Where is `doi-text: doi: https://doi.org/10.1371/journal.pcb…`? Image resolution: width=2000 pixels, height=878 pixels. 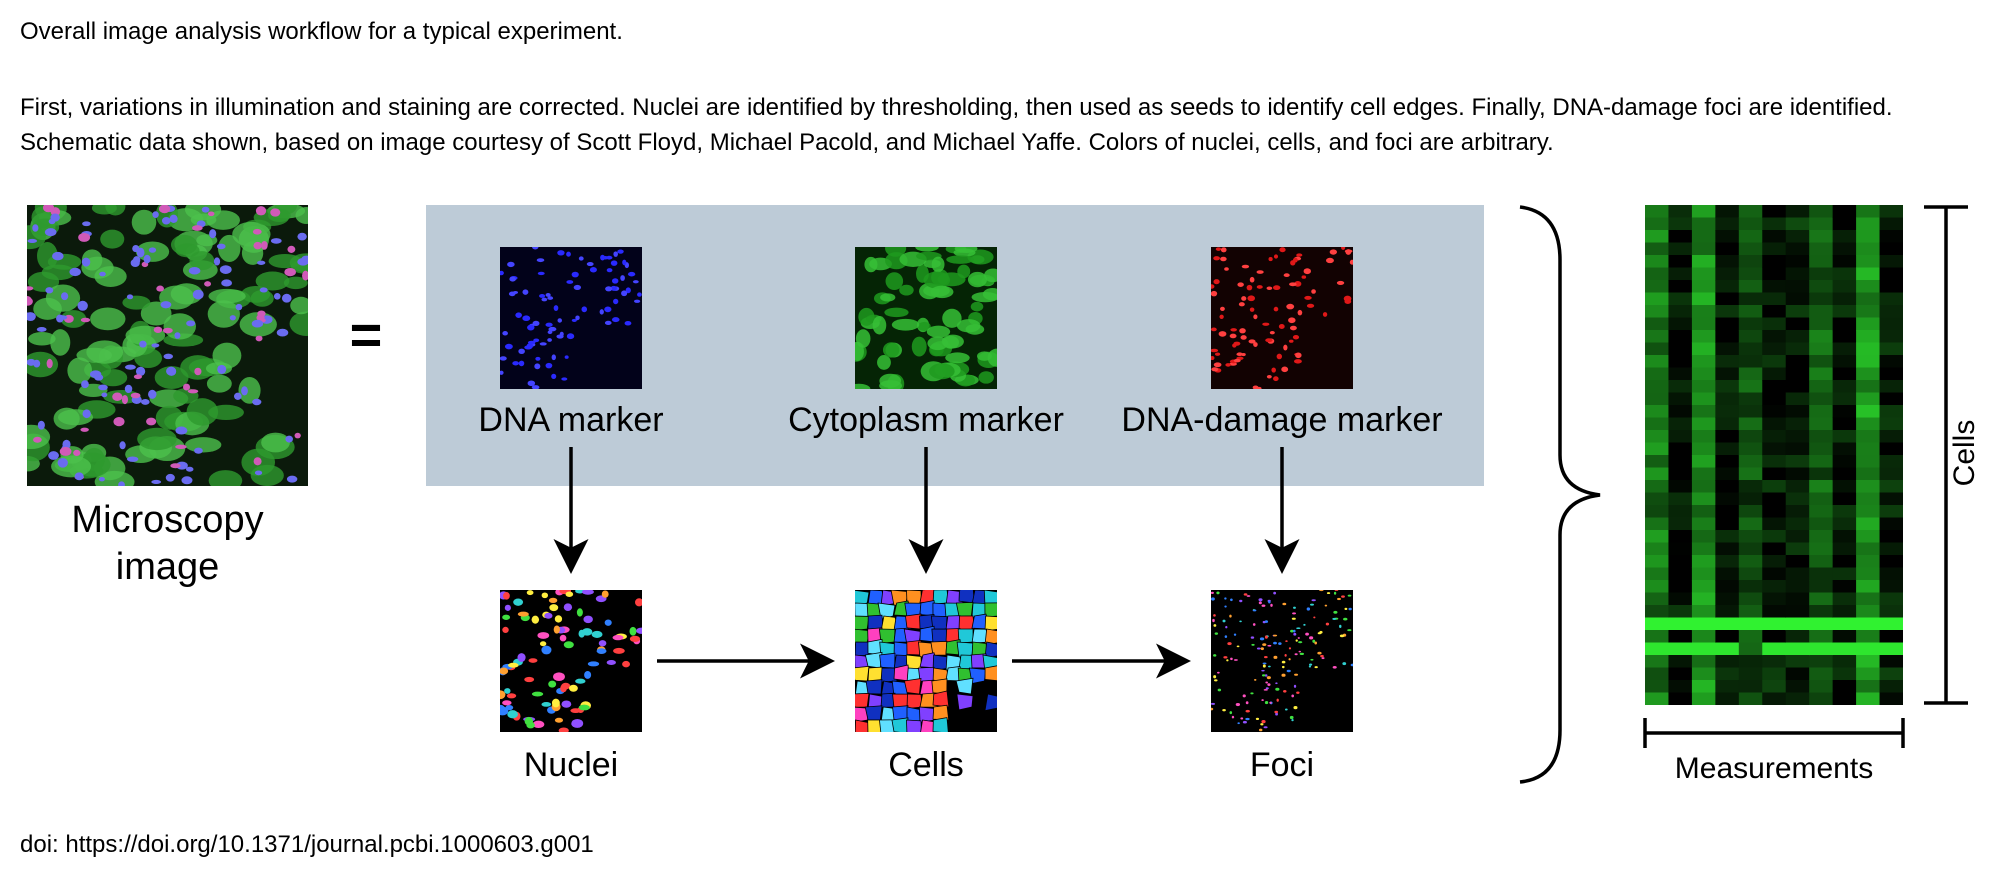
doi-text: doi: https://doi.org/10.1371/journal.pcb… is located at coordinates (307, 844).